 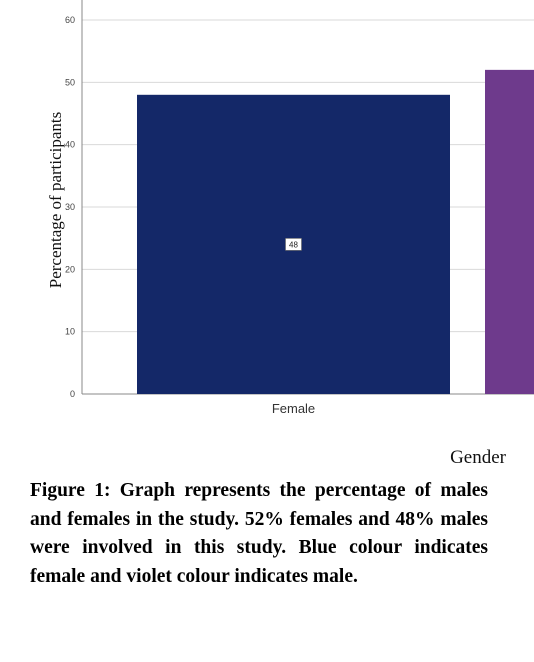 I want to click on data-labels: 48, so click(x=293, y=244).